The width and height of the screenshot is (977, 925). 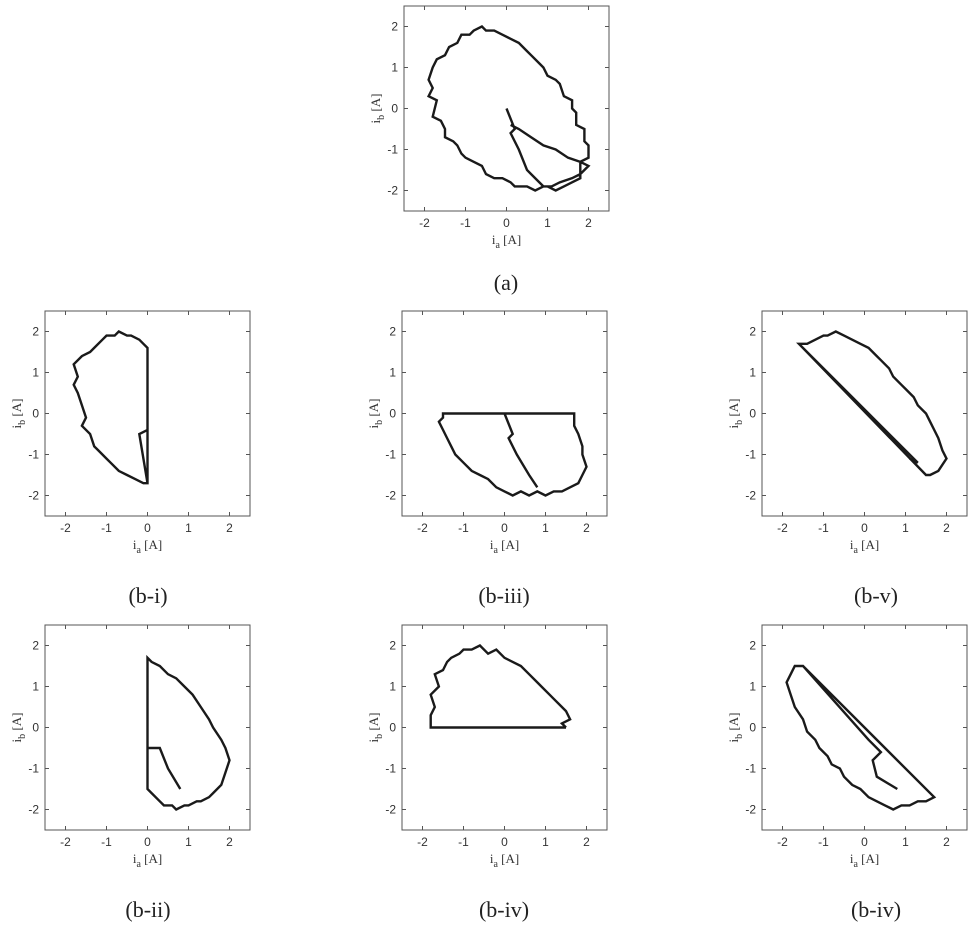 I want to click on chart-panel-b-iv: -2 -1 0 1 2 -2 -1 0 1 2 ia [A] ib [A], so click(x=487, y=747).